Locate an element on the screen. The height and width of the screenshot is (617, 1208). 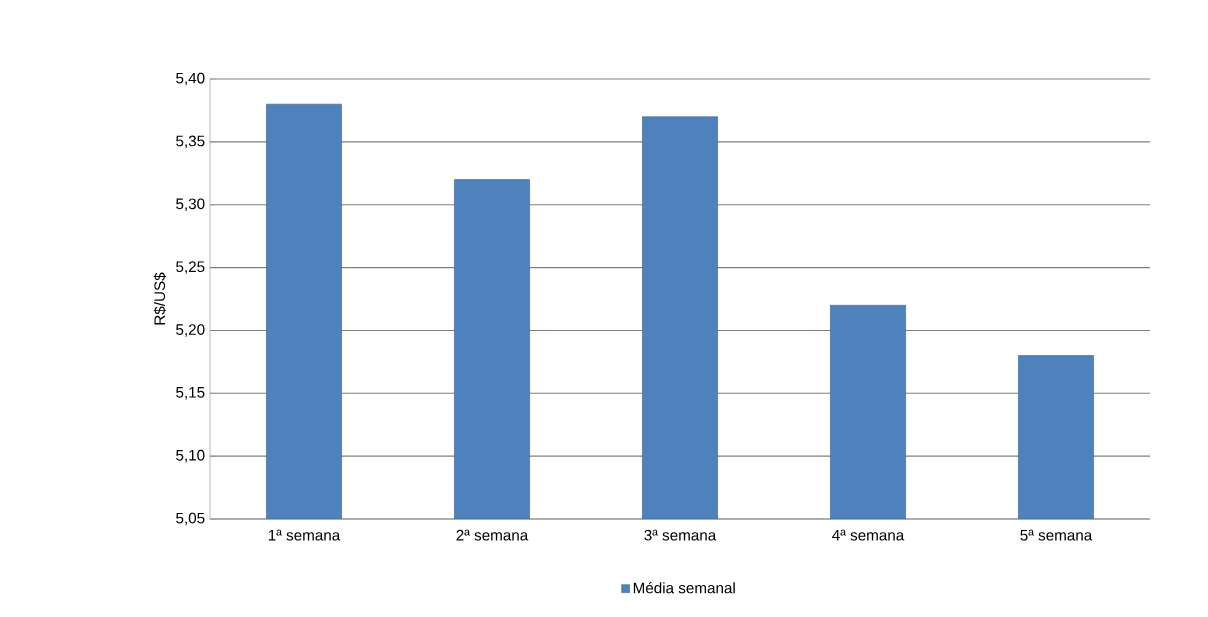
x-tick-label: 4ª semana is located at coordinates (868, 535).